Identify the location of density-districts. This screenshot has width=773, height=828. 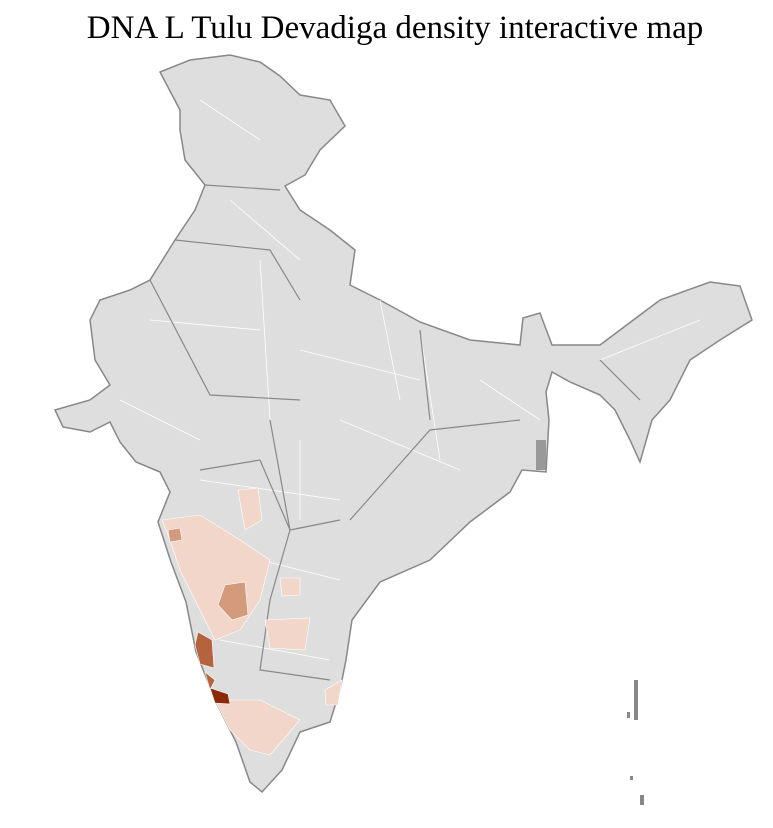
(252, 621).